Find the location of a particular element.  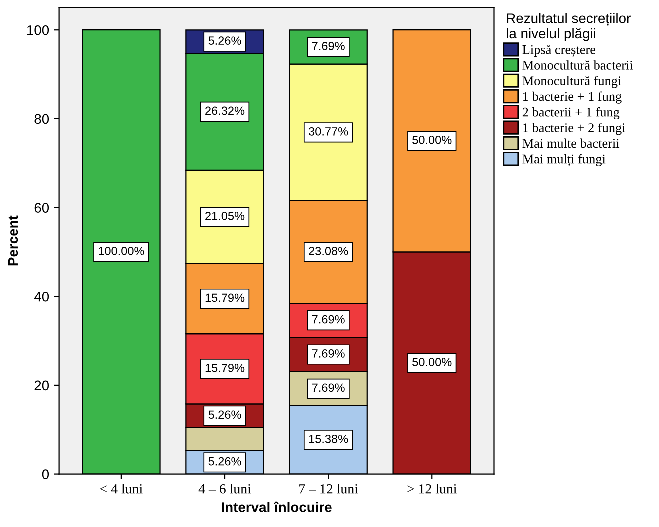

legend-label: Mai mulți fungi is located at coordinates (564, 160).